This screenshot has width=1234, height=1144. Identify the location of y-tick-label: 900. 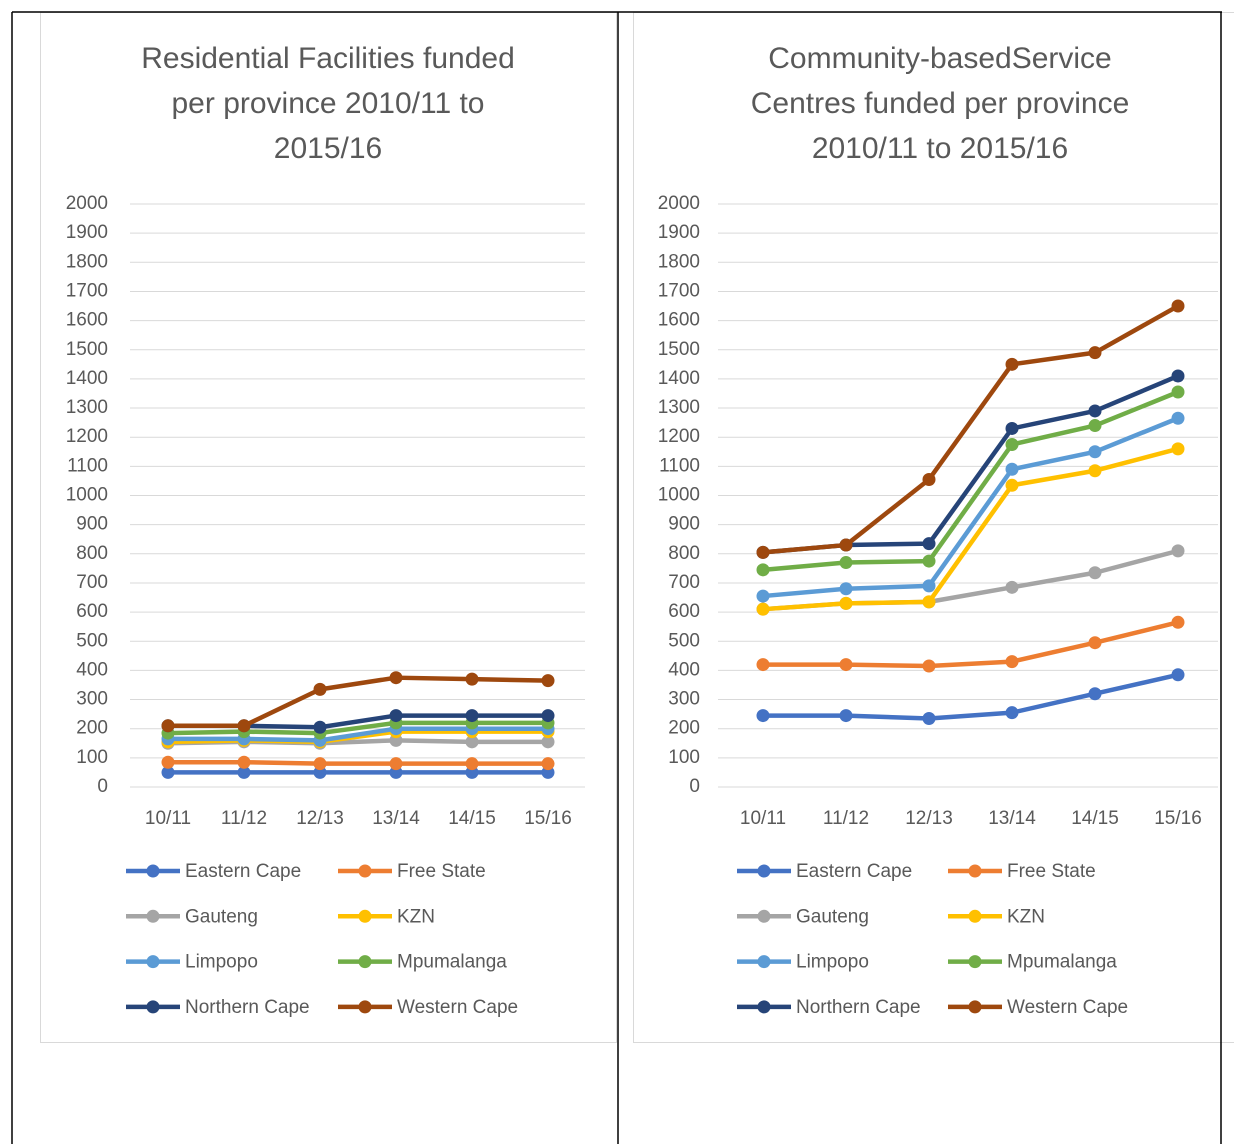
(684, 524).